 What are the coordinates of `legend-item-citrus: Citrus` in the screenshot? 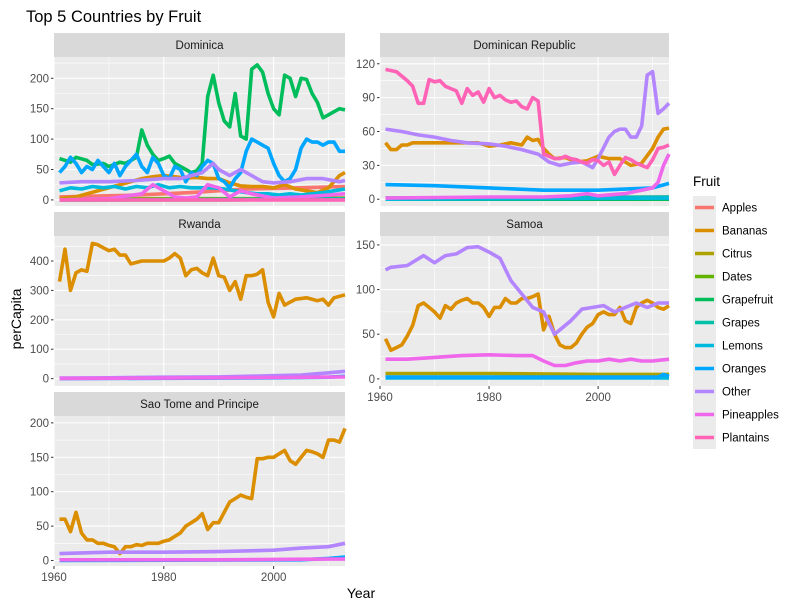 It's located at (722, 253).